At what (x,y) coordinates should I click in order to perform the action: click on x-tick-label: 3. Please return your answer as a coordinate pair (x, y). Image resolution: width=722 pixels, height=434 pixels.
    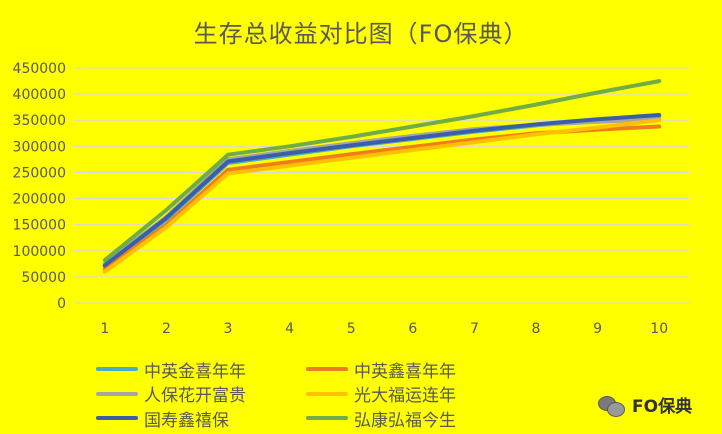
    Looking at the image, I should click on (228, 329).